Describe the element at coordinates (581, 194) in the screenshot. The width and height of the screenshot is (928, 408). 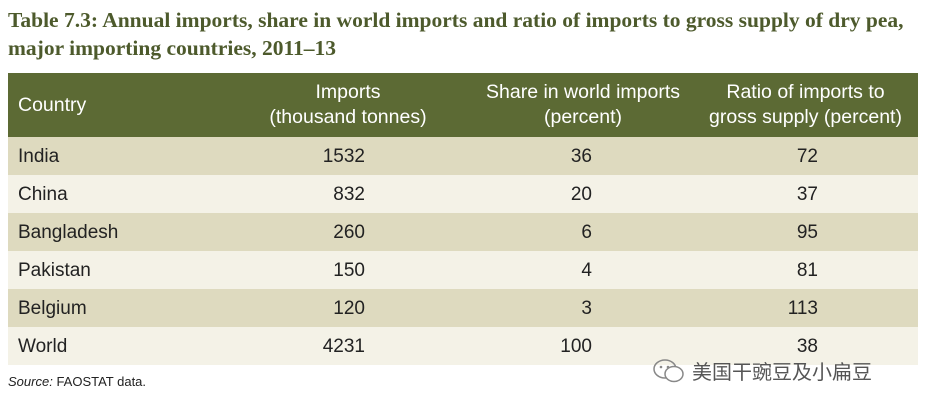
I see `value-cell: 20` at that location.